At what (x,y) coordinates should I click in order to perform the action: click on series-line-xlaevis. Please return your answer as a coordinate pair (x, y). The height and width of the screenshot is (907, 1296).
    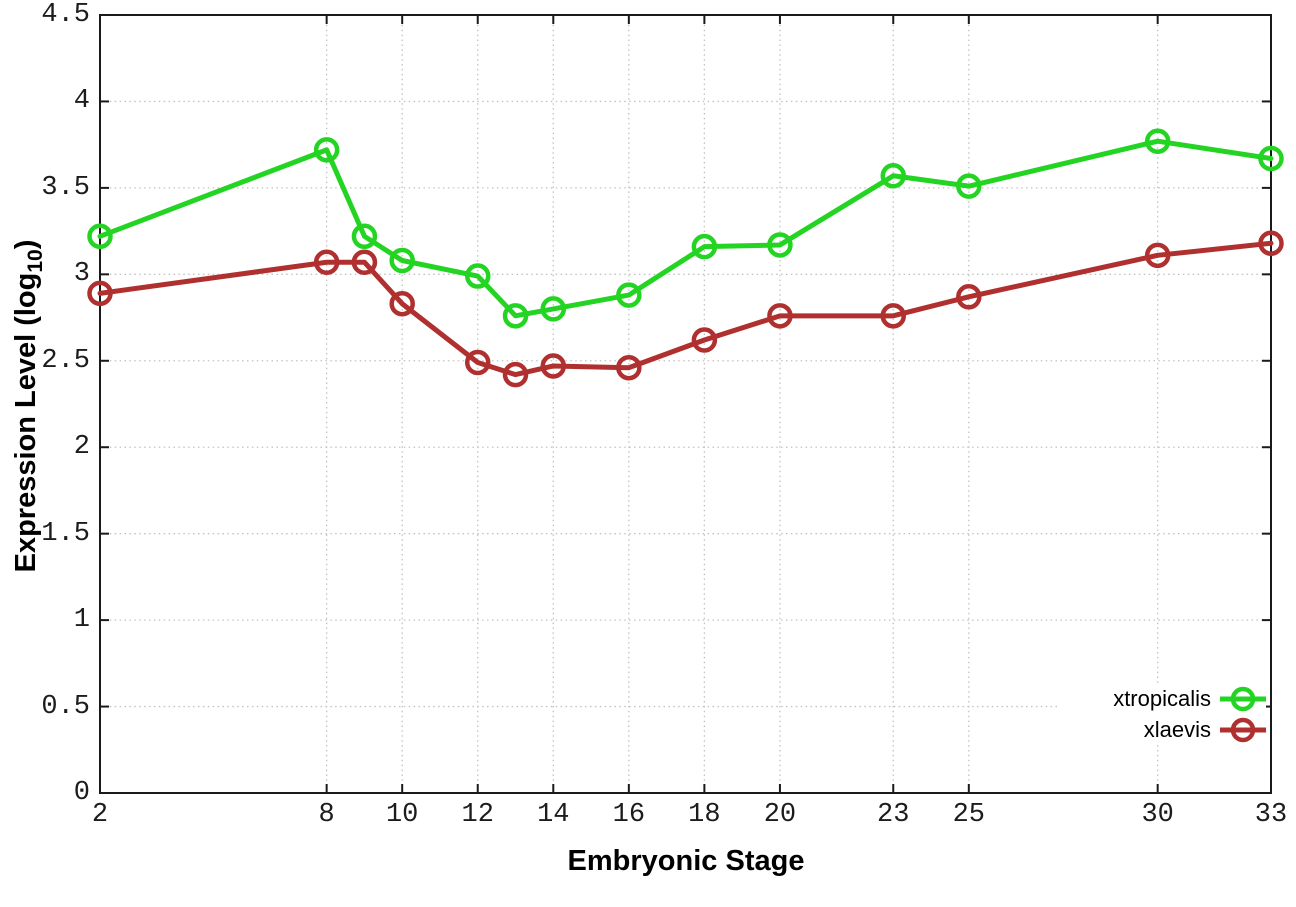
    Looking at the image, I should click on (685, 309).